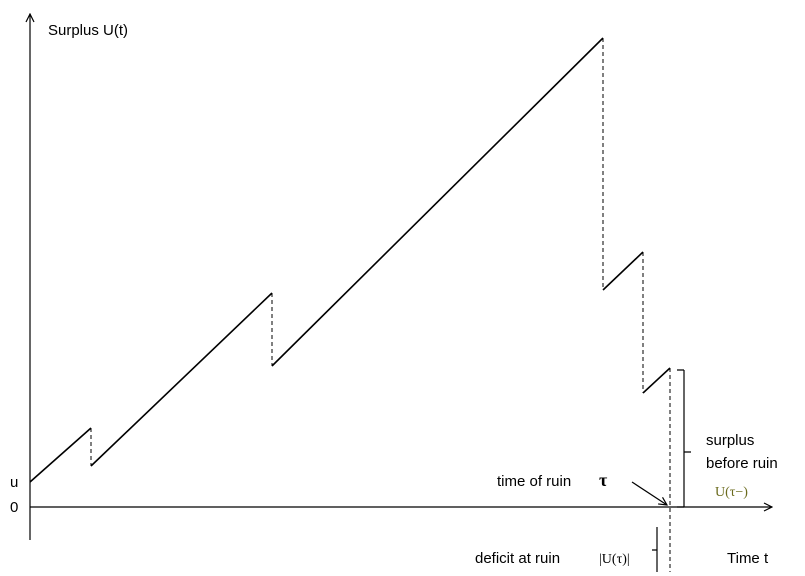 This screenshot has width=805, height=576. What do you see at coordinates (14, 507) in the screenshot?
I see `y-tick-zero: 0` at bounding box center [14, 507].